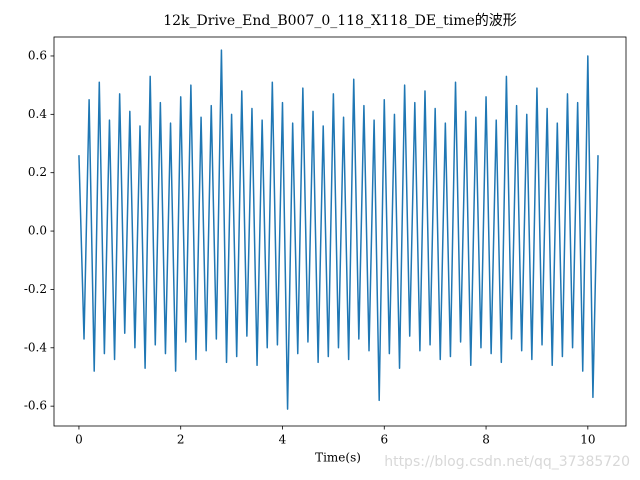 This screenshot has height=480, width=640. I want to click on x-tick-label: 2, so click(181, 440).